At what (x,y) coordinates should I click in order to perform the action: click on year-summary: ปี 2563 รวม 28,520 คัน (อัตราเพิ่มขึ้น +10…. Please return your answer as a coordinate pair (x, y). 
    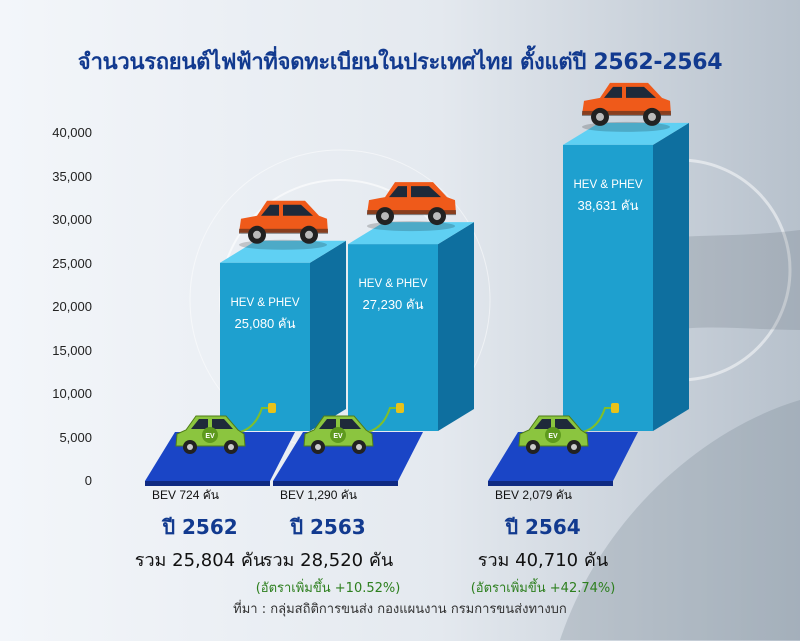
    Looking at the image, I should click on (328, 554).